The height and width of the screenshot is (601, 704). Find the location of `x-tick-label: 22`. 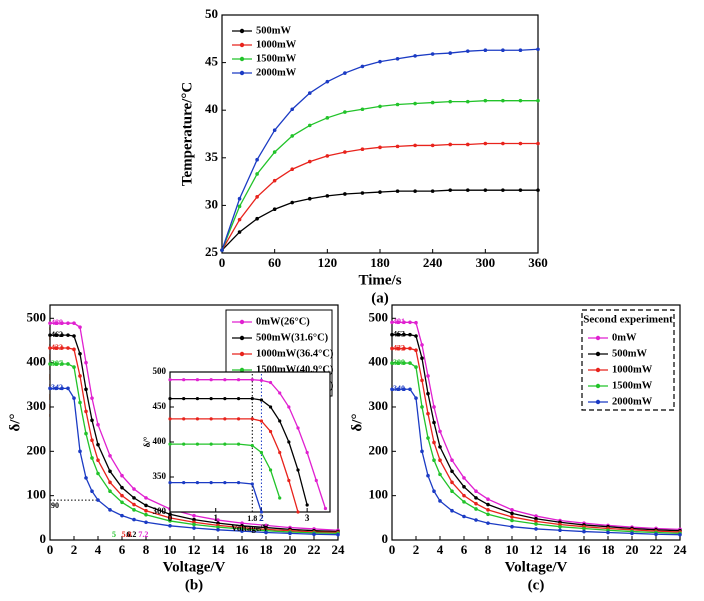

x-tick-label: 22 is located at coordinates (314, 549).